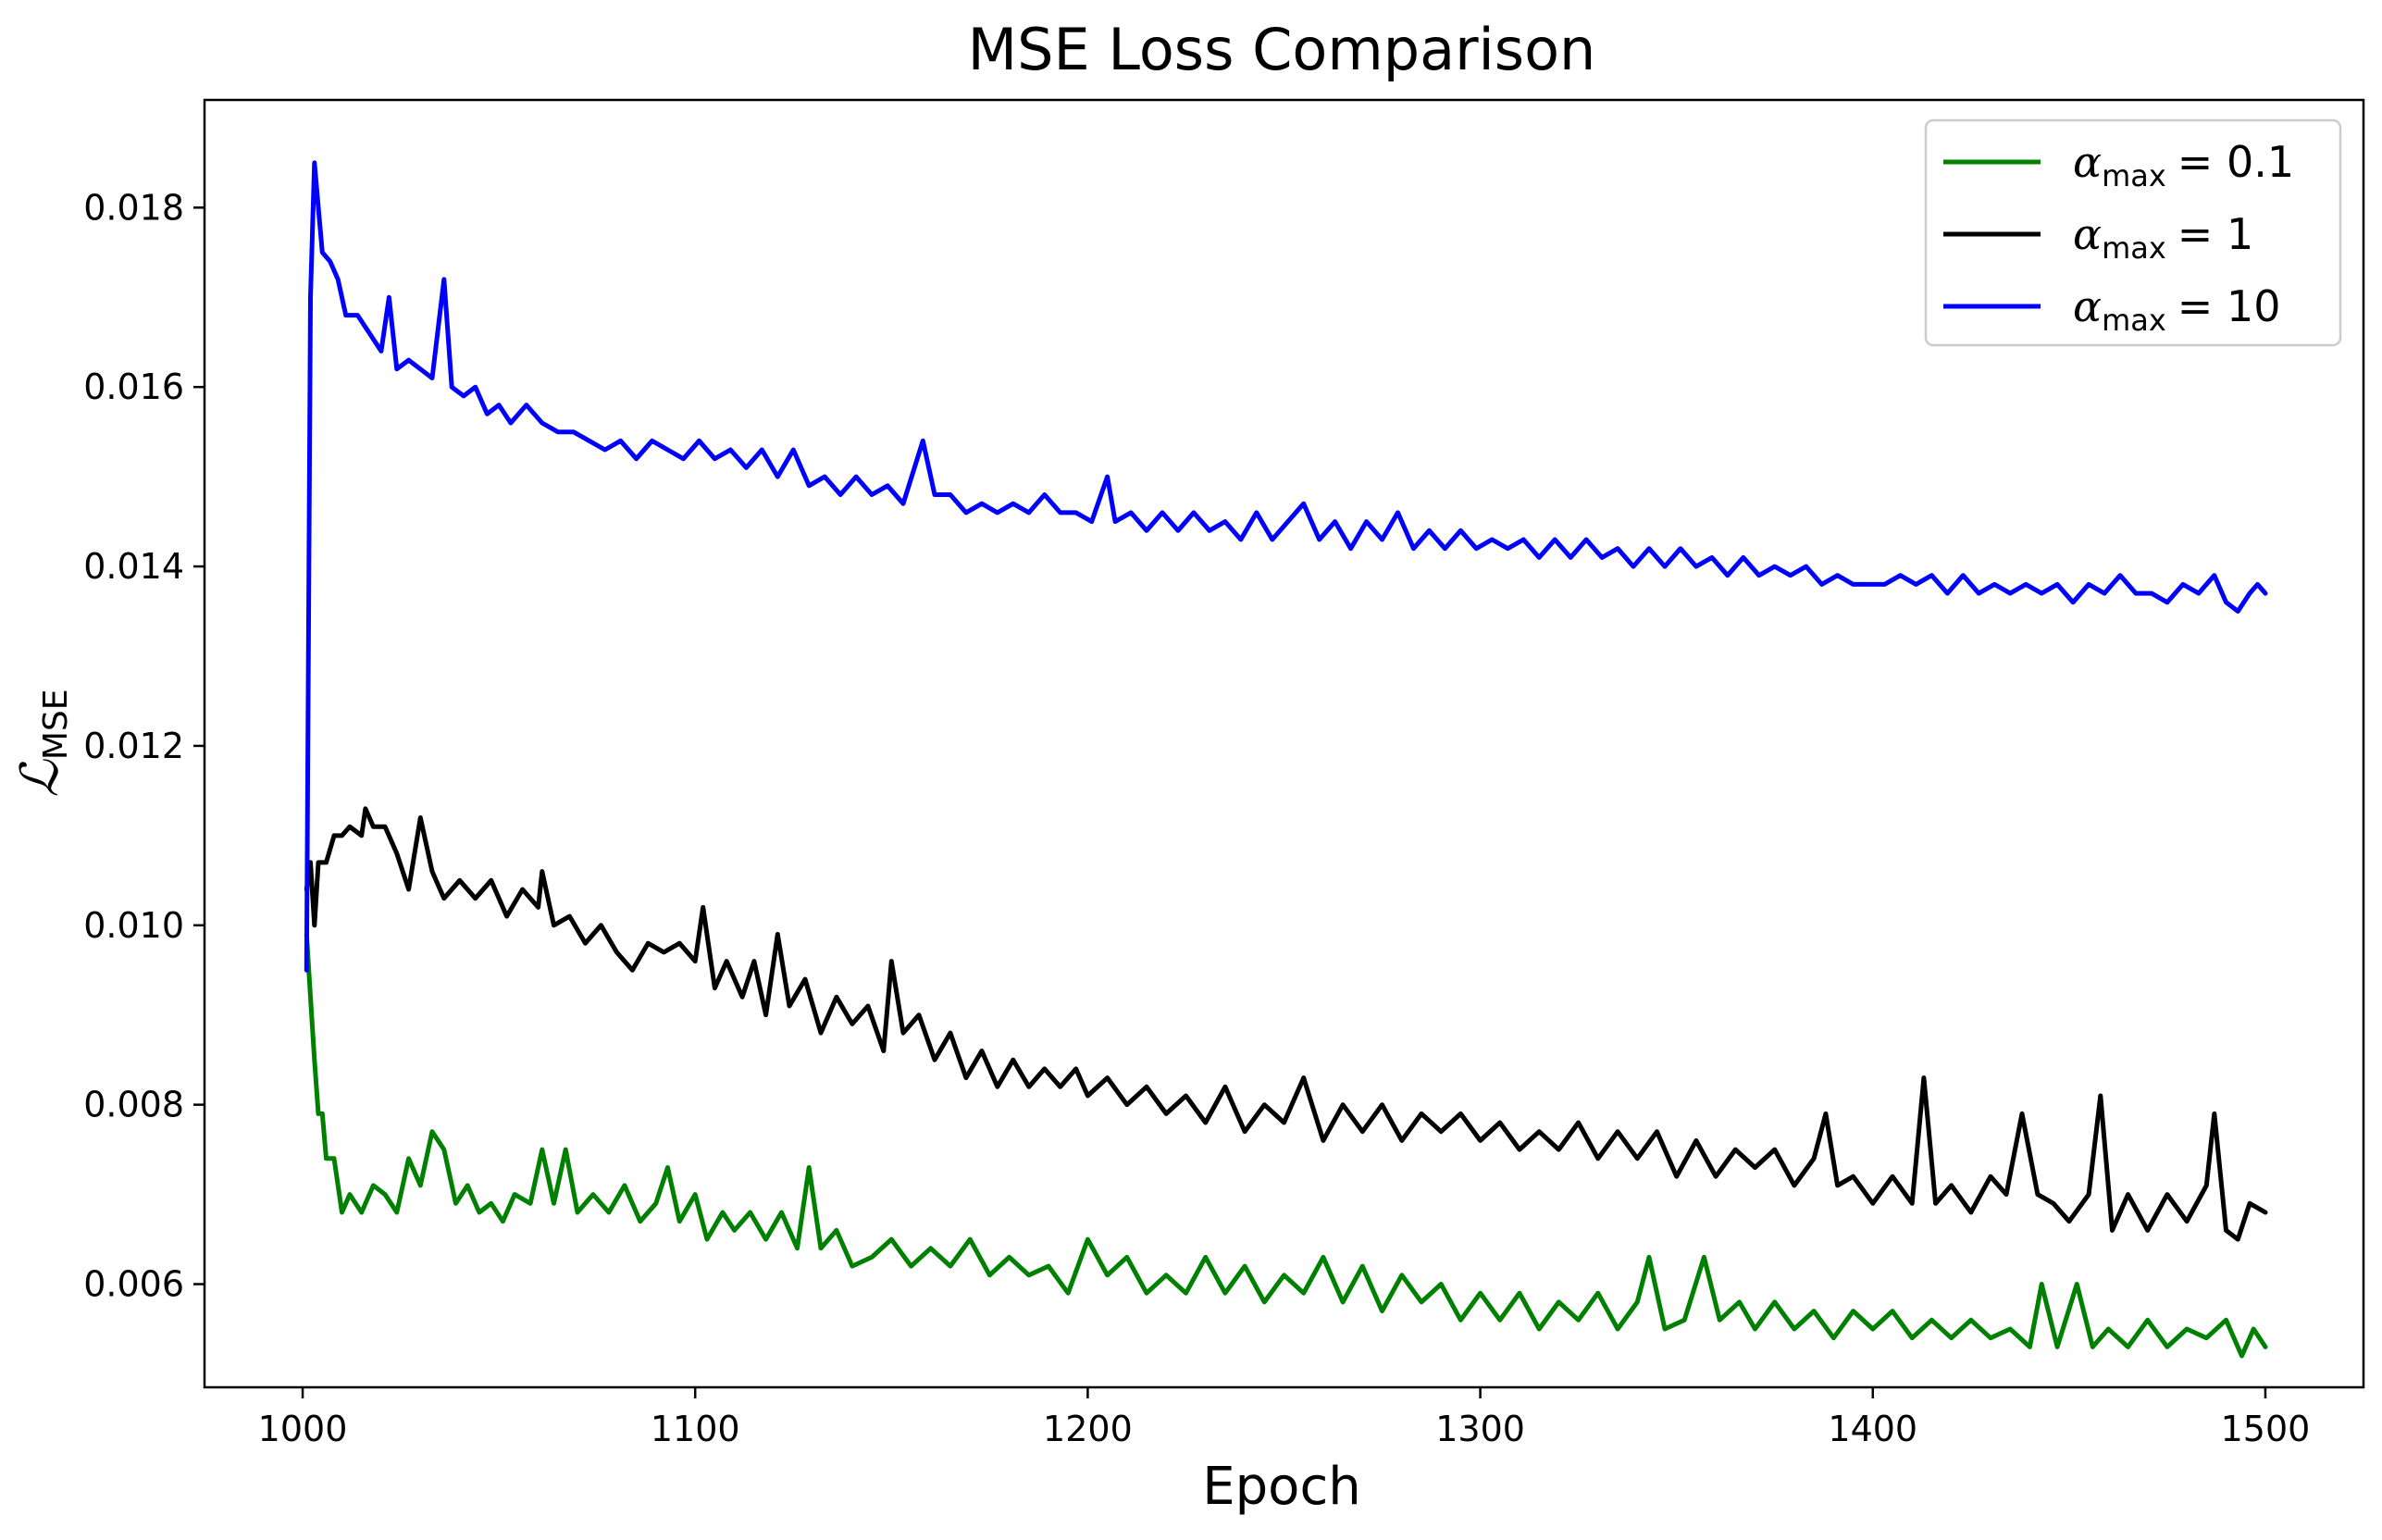 This screenshot has width=2382, height=1540. What do you see at coordinates (1480, 1429) in the screenshot?
I see `x-tick-label: 1300` at bounding box center [1480, 1429].